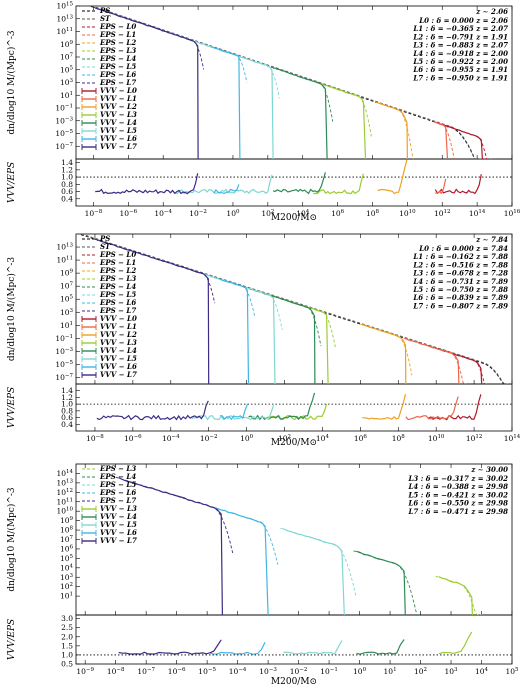  What do you see at coordinates (66, 95) in the screenshot?
I see `y-tick-label: 101` at bounding box center [66, 95].